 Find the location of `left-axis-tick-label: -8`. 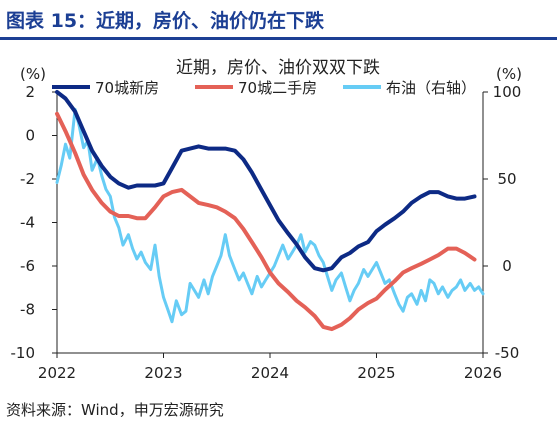

left-axis-tick-label: -8 is located at coordinates (27, 310).